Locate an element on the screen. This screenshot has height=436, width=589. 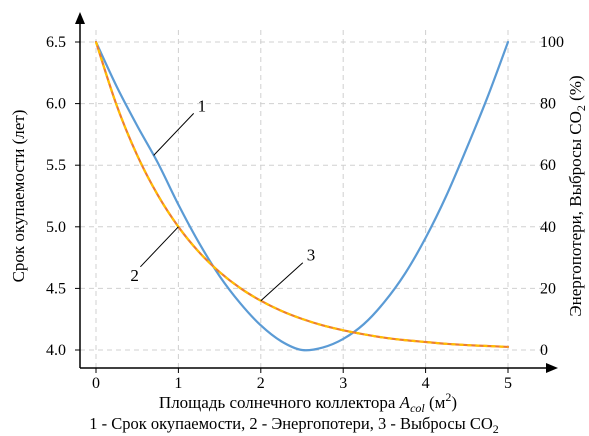
x-tick-label: 1 is located at coordinates (178, 383).